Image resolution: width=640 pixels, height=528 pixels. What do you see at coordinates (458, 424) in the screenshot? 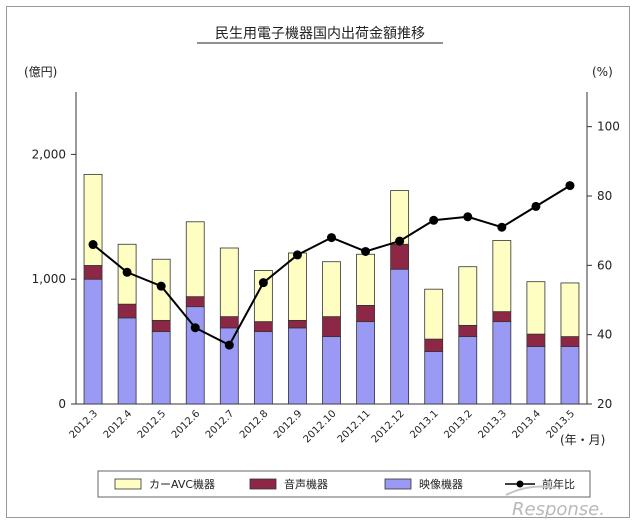
I see `x-tick-label: 2013.2` at bounding box center [458, 424].